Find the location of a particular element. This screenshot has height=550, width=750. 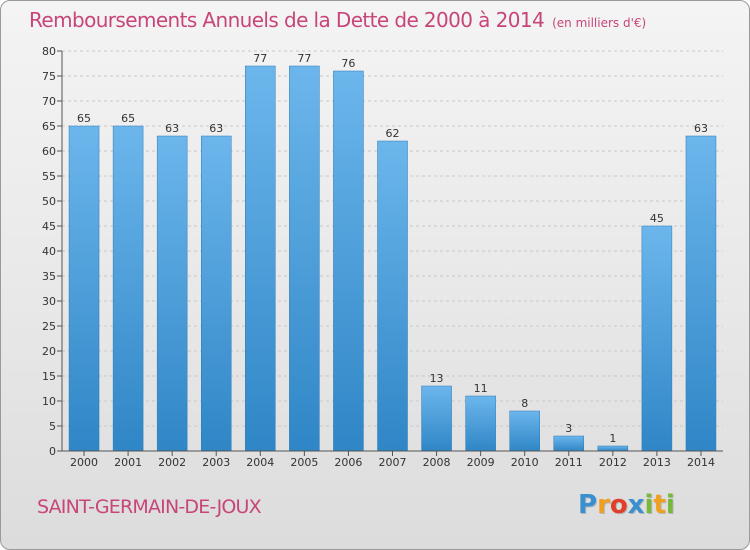

logo-letter: P is located at coordinates (588, 505).